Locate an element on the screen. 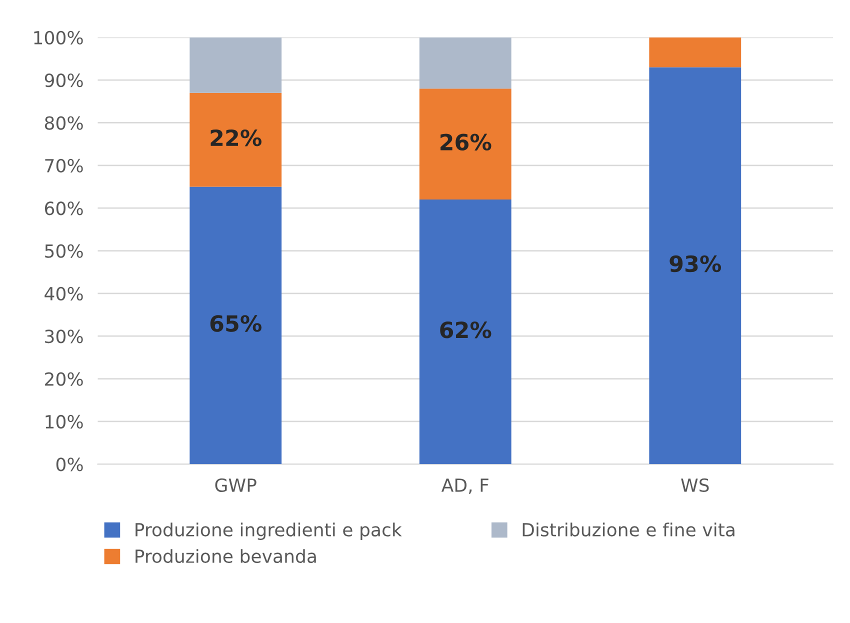  data-label: 62% is located at coordinates (466, 329).